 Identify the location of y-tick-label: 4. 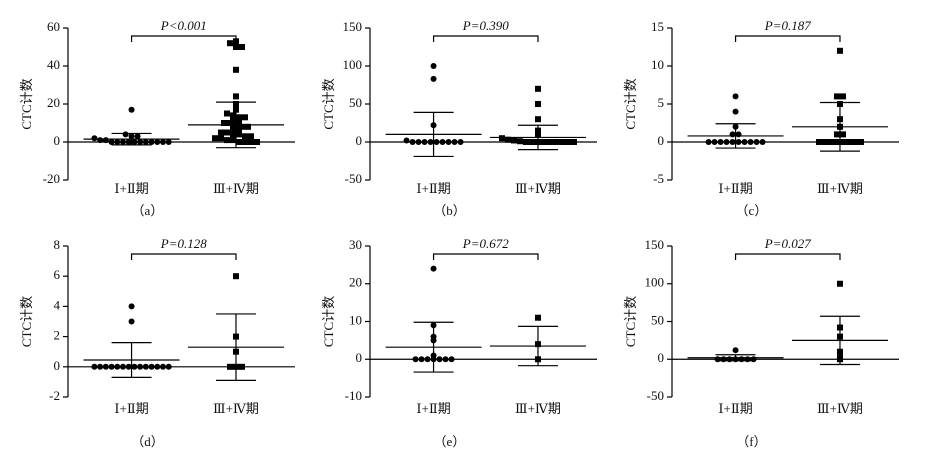
(57, 304).